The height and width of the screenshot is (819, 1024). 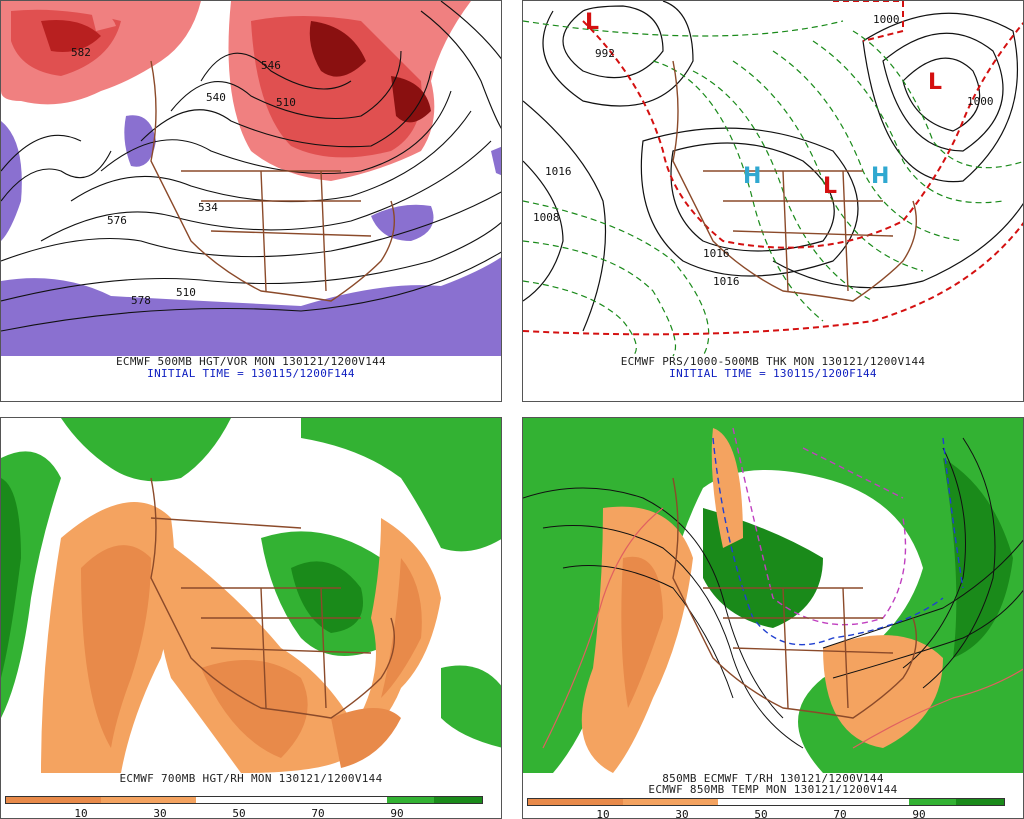 What do you see at coordinates (216, 97) in the screenshot?
I see `contour-label: 540` at bounding box center [216, 97].